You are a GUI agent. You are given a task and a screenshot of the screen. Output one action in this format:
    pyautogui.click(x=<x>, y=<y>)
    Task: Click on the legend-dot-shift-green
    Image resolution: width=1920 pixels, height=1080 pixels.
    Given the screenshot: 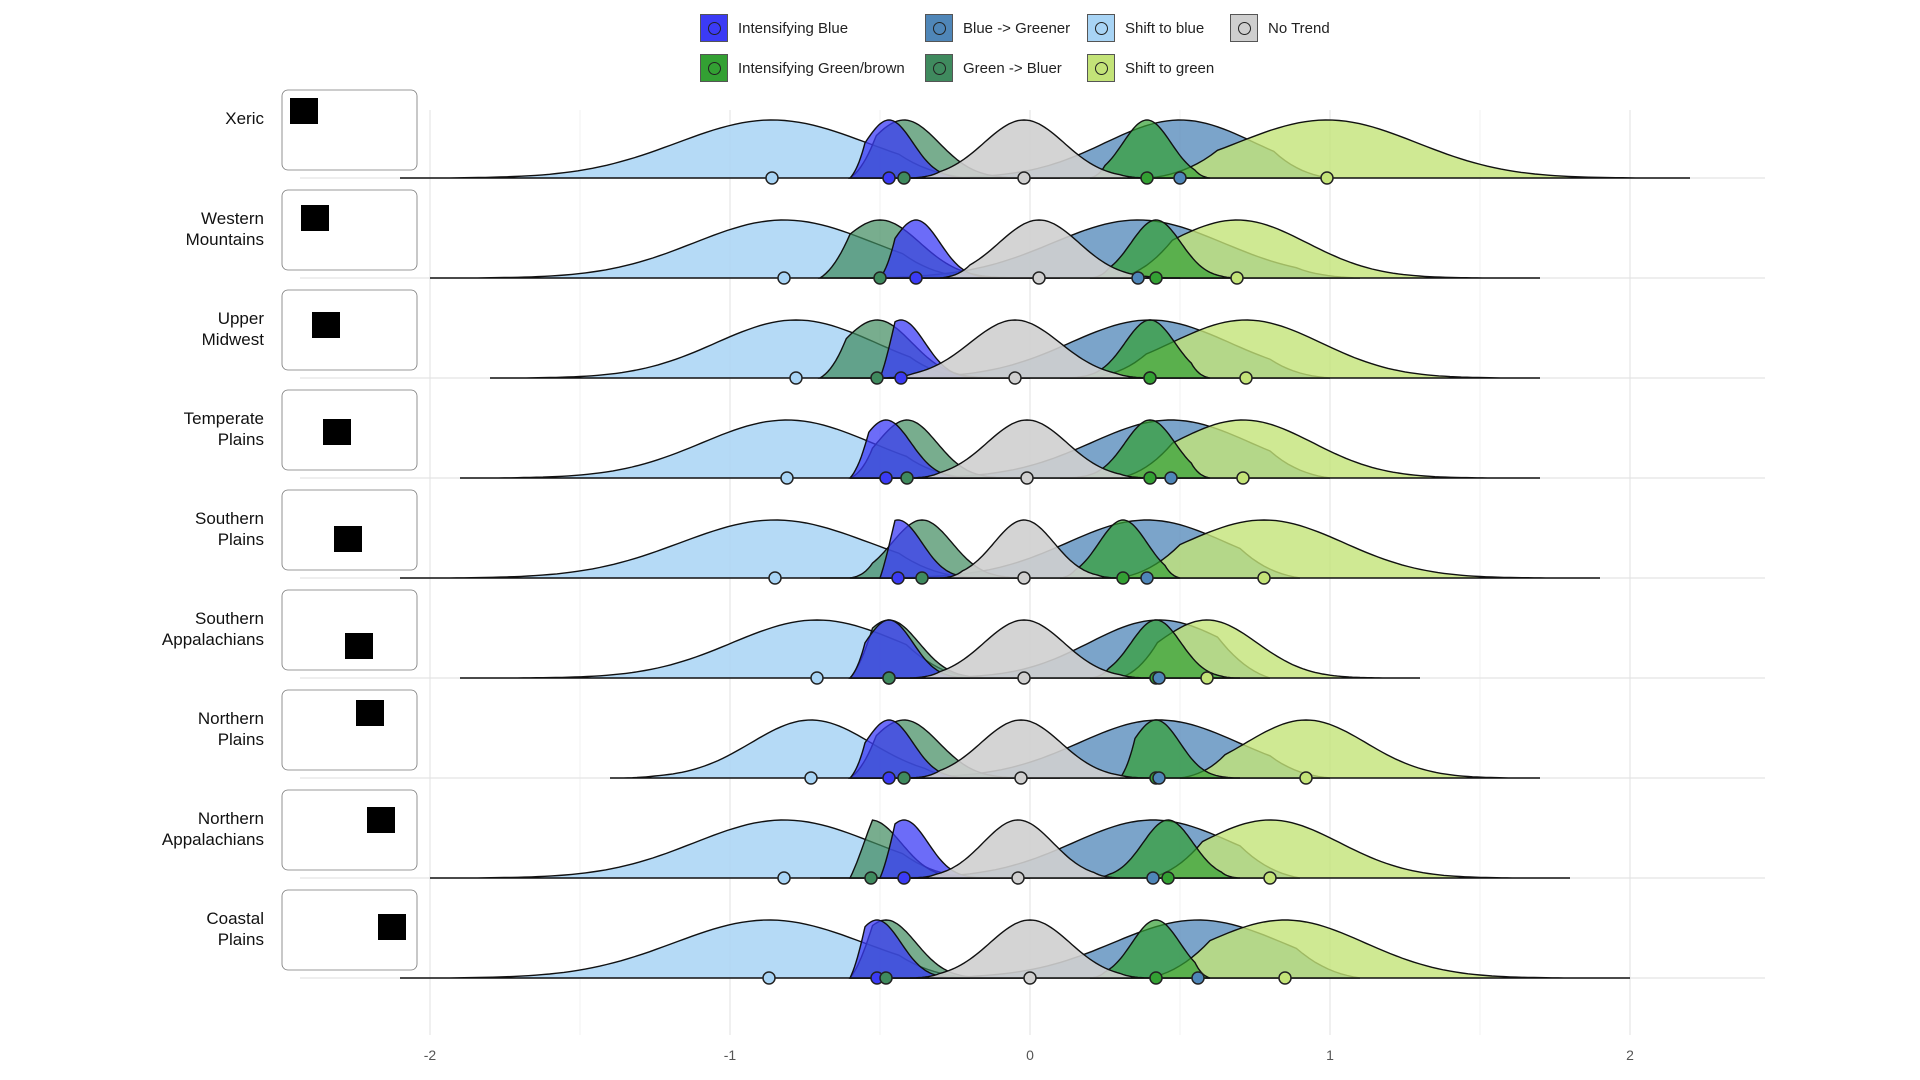 What is the action you would take?
    pyautogui.click(x=1101, y=68)
    